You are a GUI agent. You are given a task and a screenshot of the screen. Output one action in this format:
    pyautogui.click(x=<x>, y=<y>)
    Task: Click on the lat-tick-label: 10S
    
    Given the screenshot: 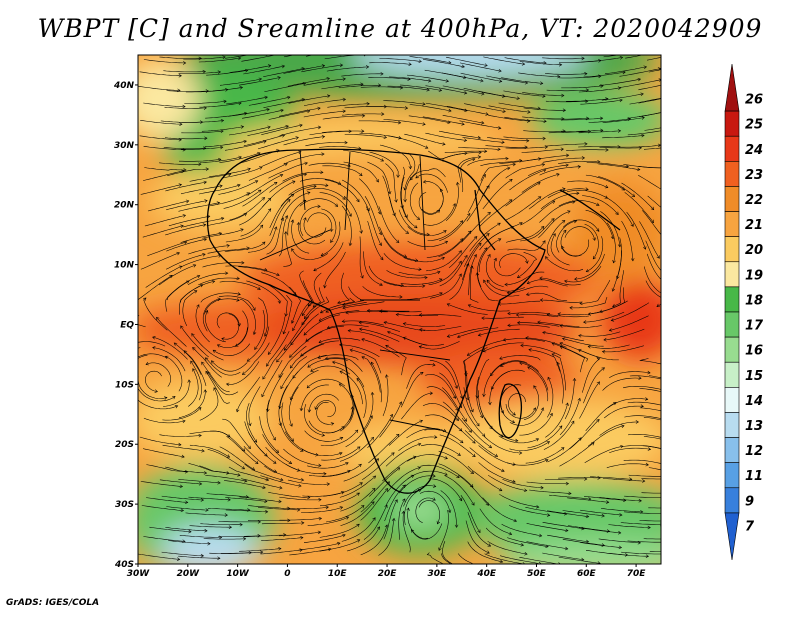 What is the action you would take?
    pyautogui.click(x=124, y=385)
    